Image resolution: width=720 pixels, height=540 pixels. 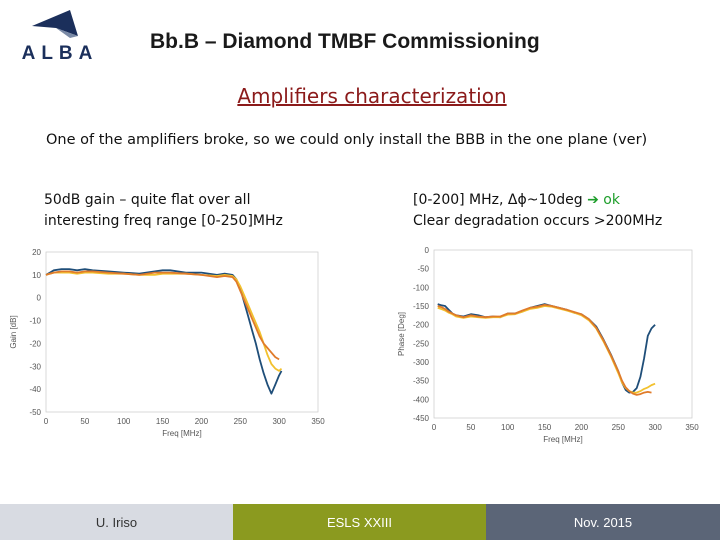 I want to click on phase-y-tick-label: -350, so click(x=421, y=381).